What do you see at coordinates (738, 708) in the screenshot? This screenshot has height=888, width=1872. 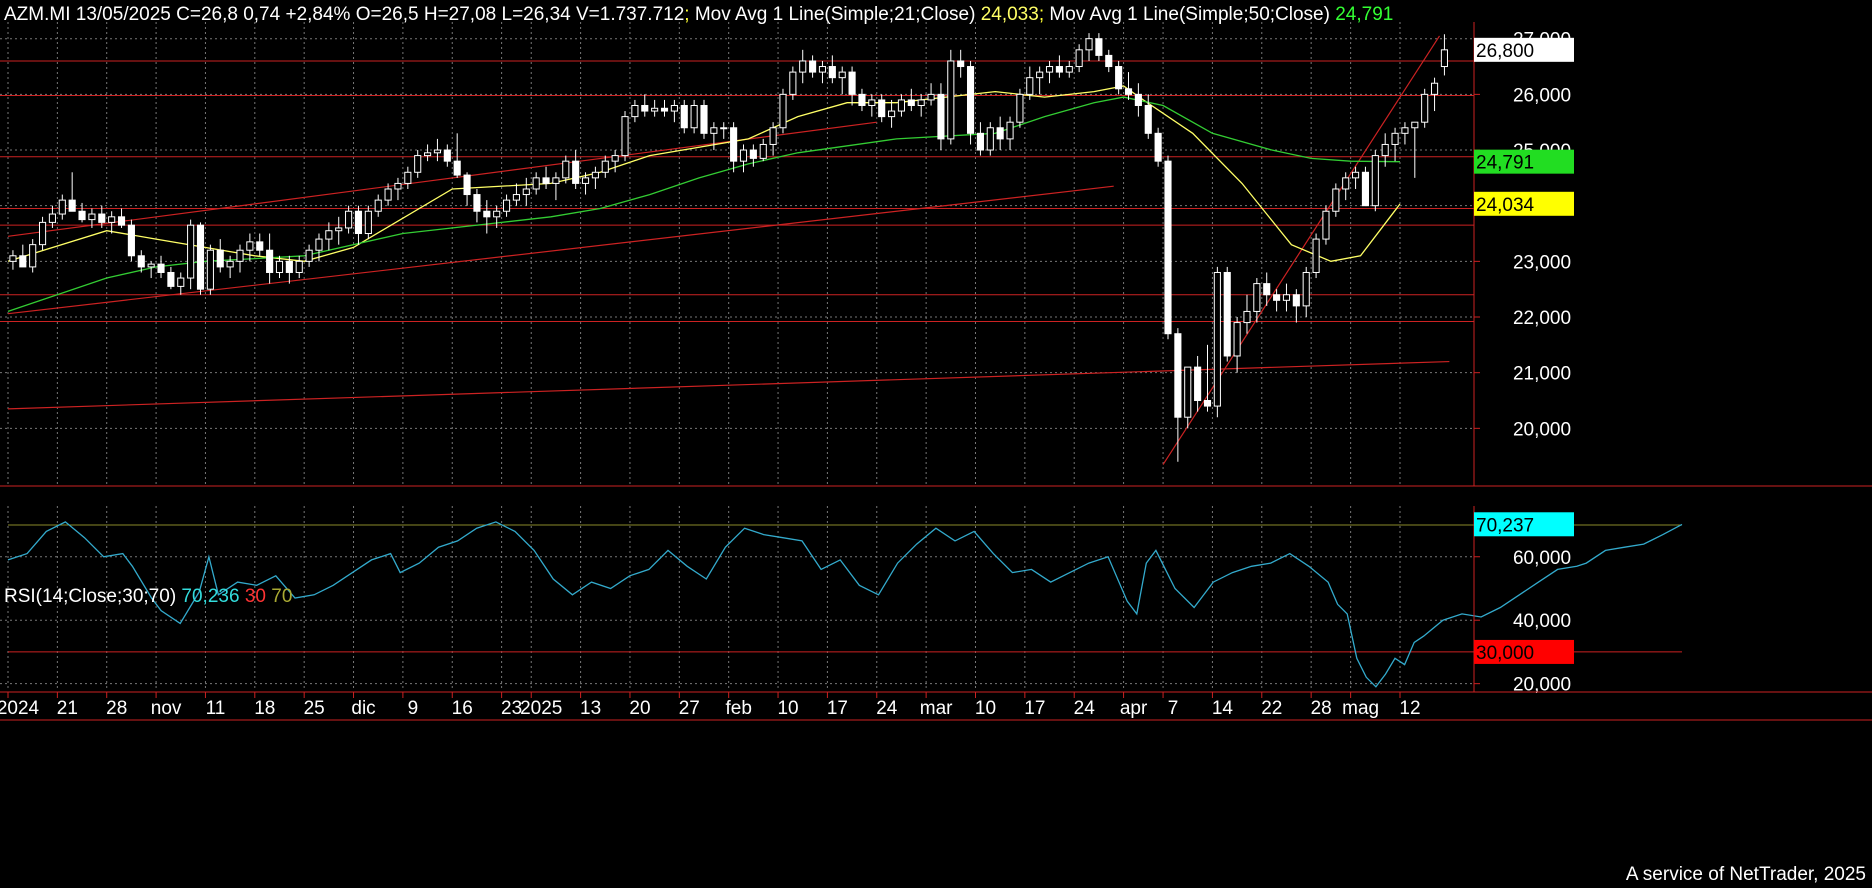 I see `x-tick-label: feb` at bounding box center [738, 708].